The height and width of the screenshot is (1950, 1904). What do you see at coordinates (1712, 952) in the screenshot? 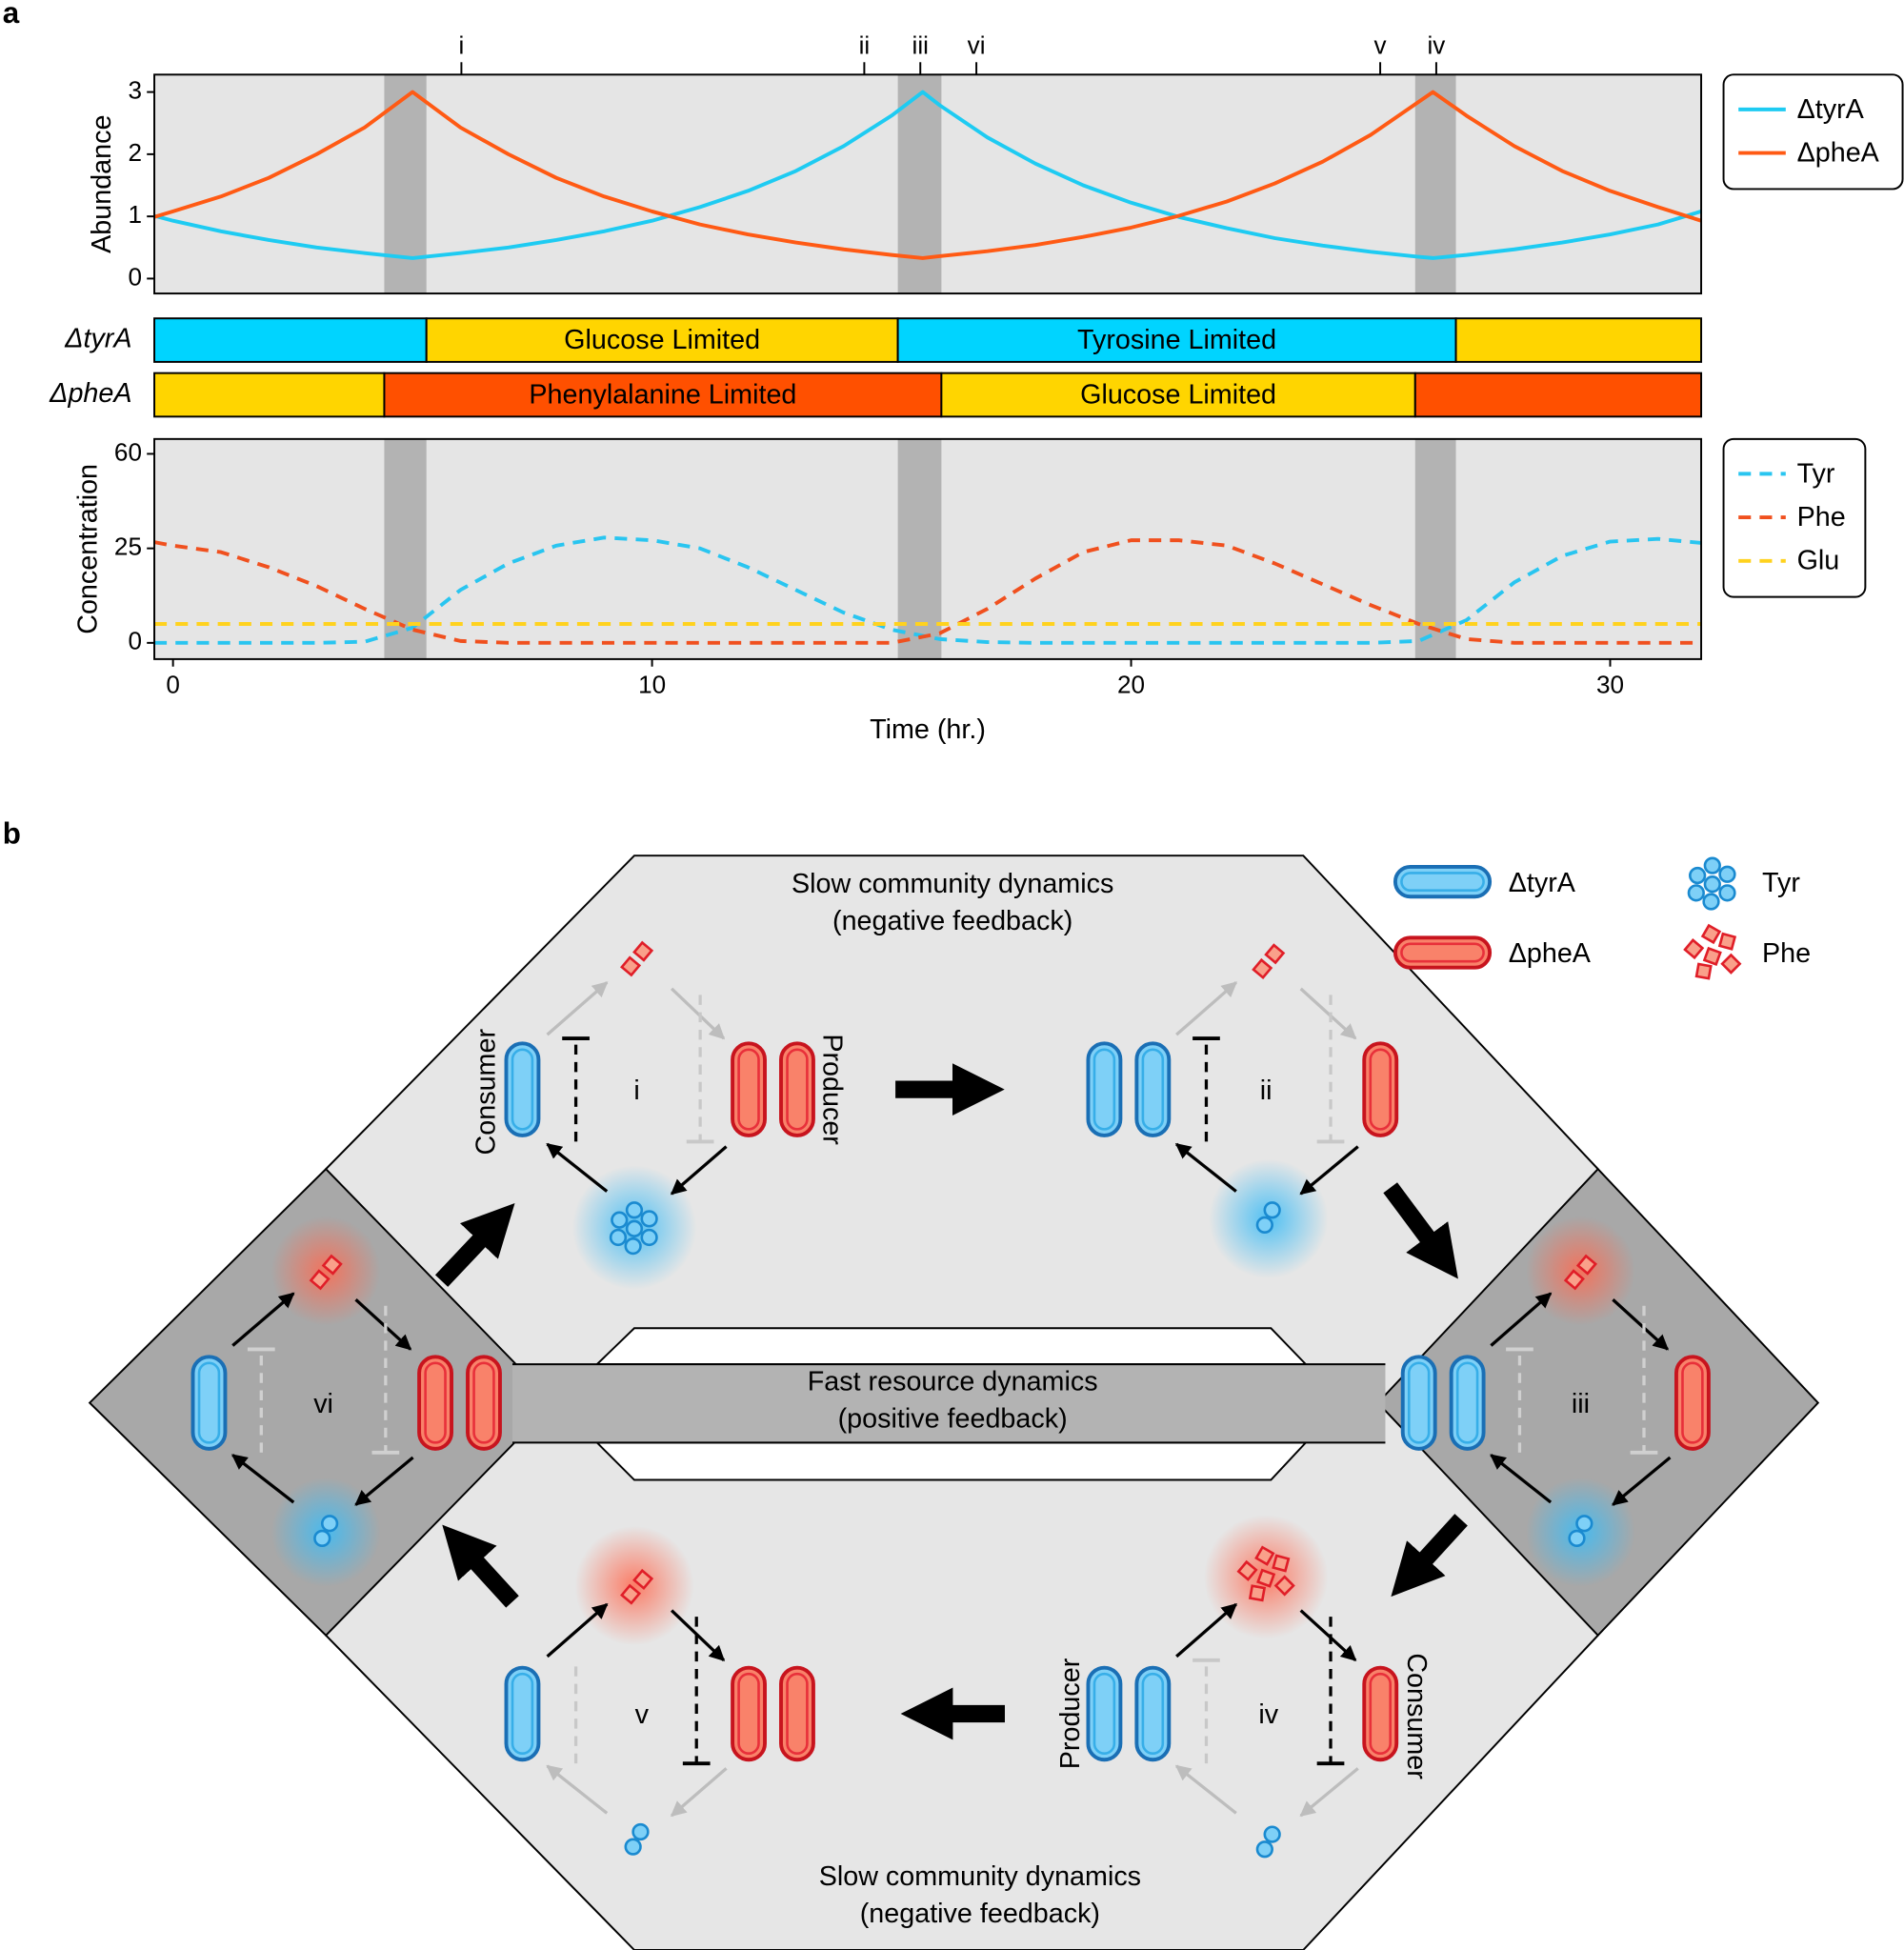
I see `legend-icon` at bounding box center [1712, 952].